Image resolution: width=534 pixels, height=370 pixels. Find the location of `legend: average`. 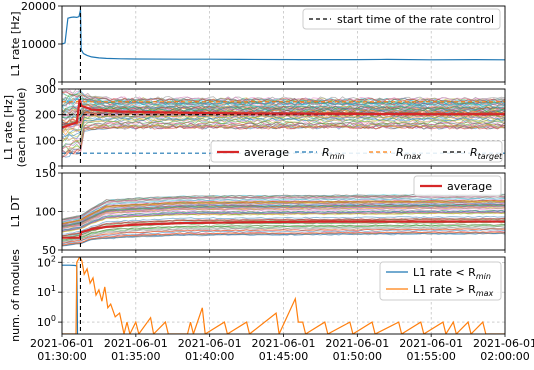

legend: average is located at coordinates (457, 186).